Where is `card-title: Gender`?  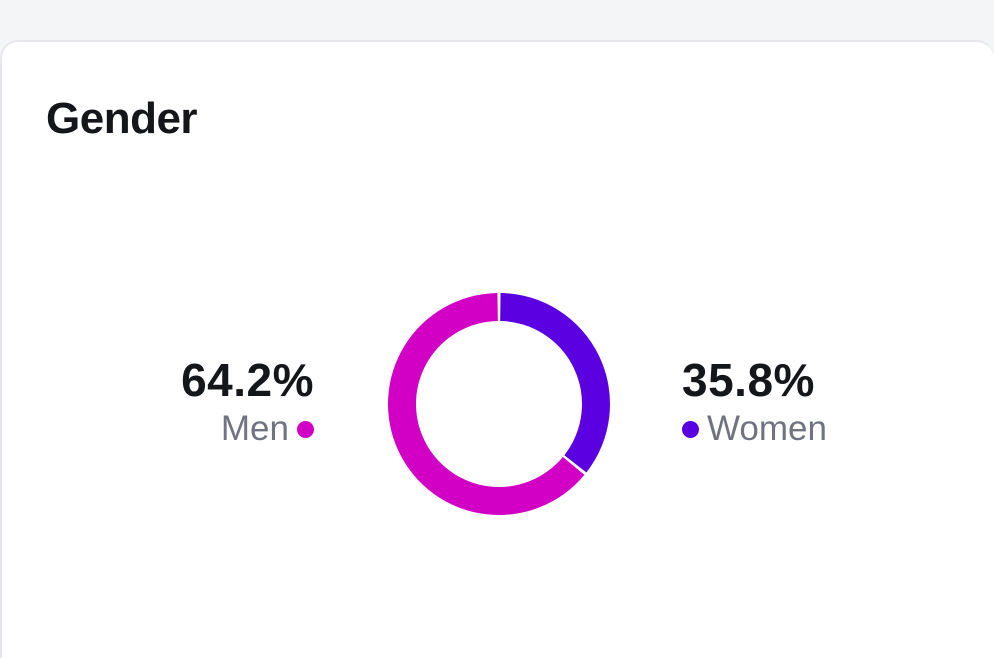
card-title: Gender is located at coordinates (122, 118).